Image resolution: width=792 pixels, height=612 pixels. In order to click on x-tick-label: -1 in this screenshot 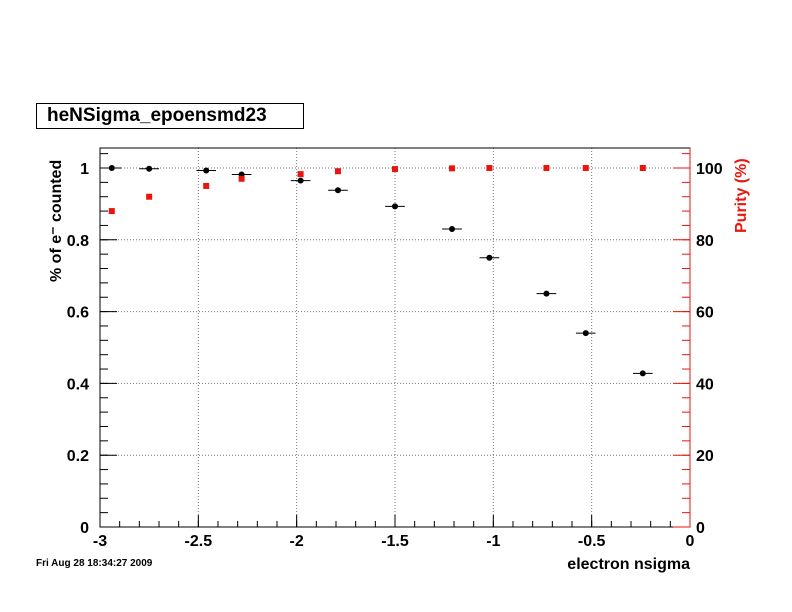, I will do `click(493, 541)`.